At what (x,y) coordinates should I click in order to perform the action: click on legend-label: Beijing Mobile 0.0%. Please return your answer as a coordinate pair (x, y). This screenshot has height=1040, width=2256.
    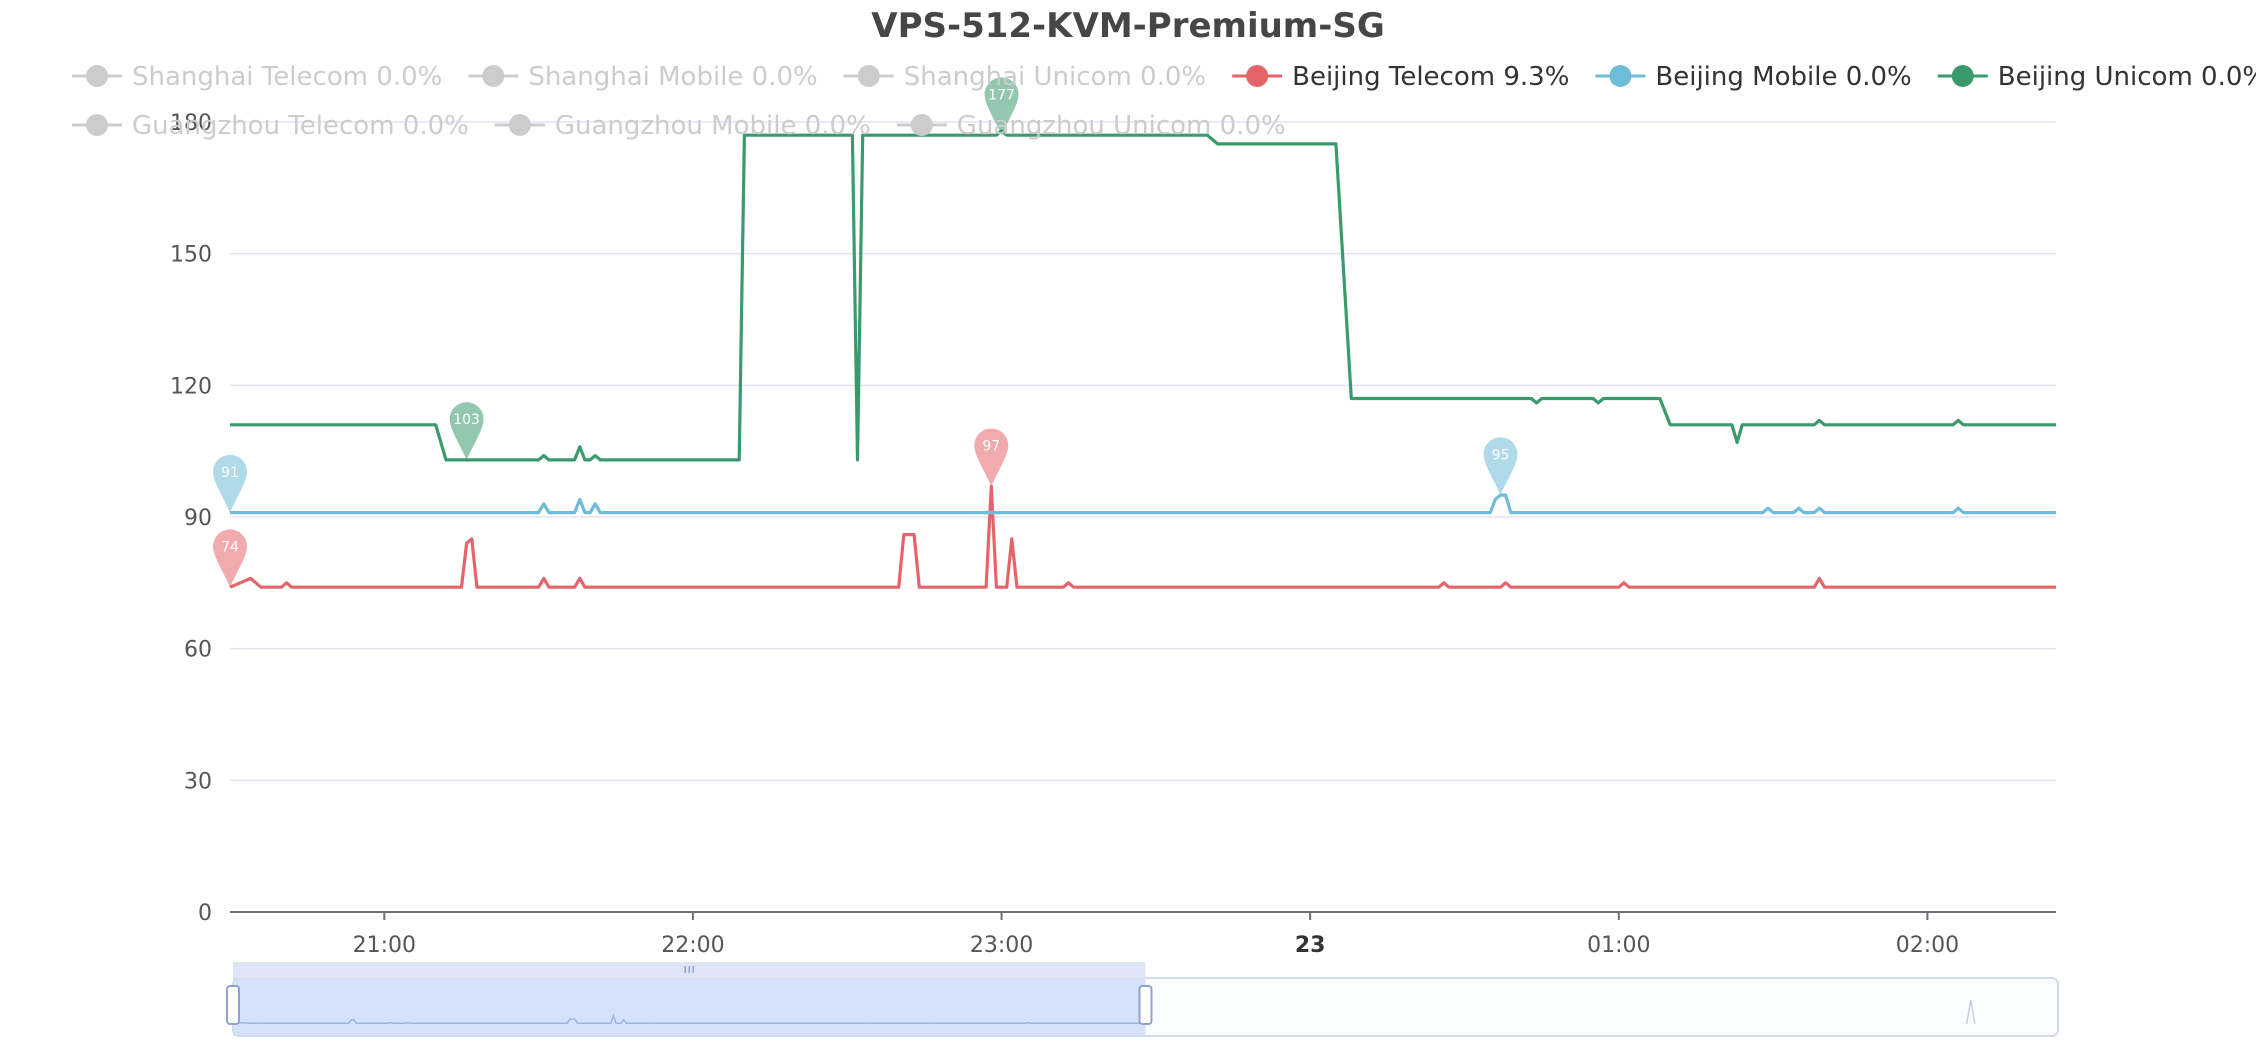
    Looking at the image, I should click on (1783, 77).